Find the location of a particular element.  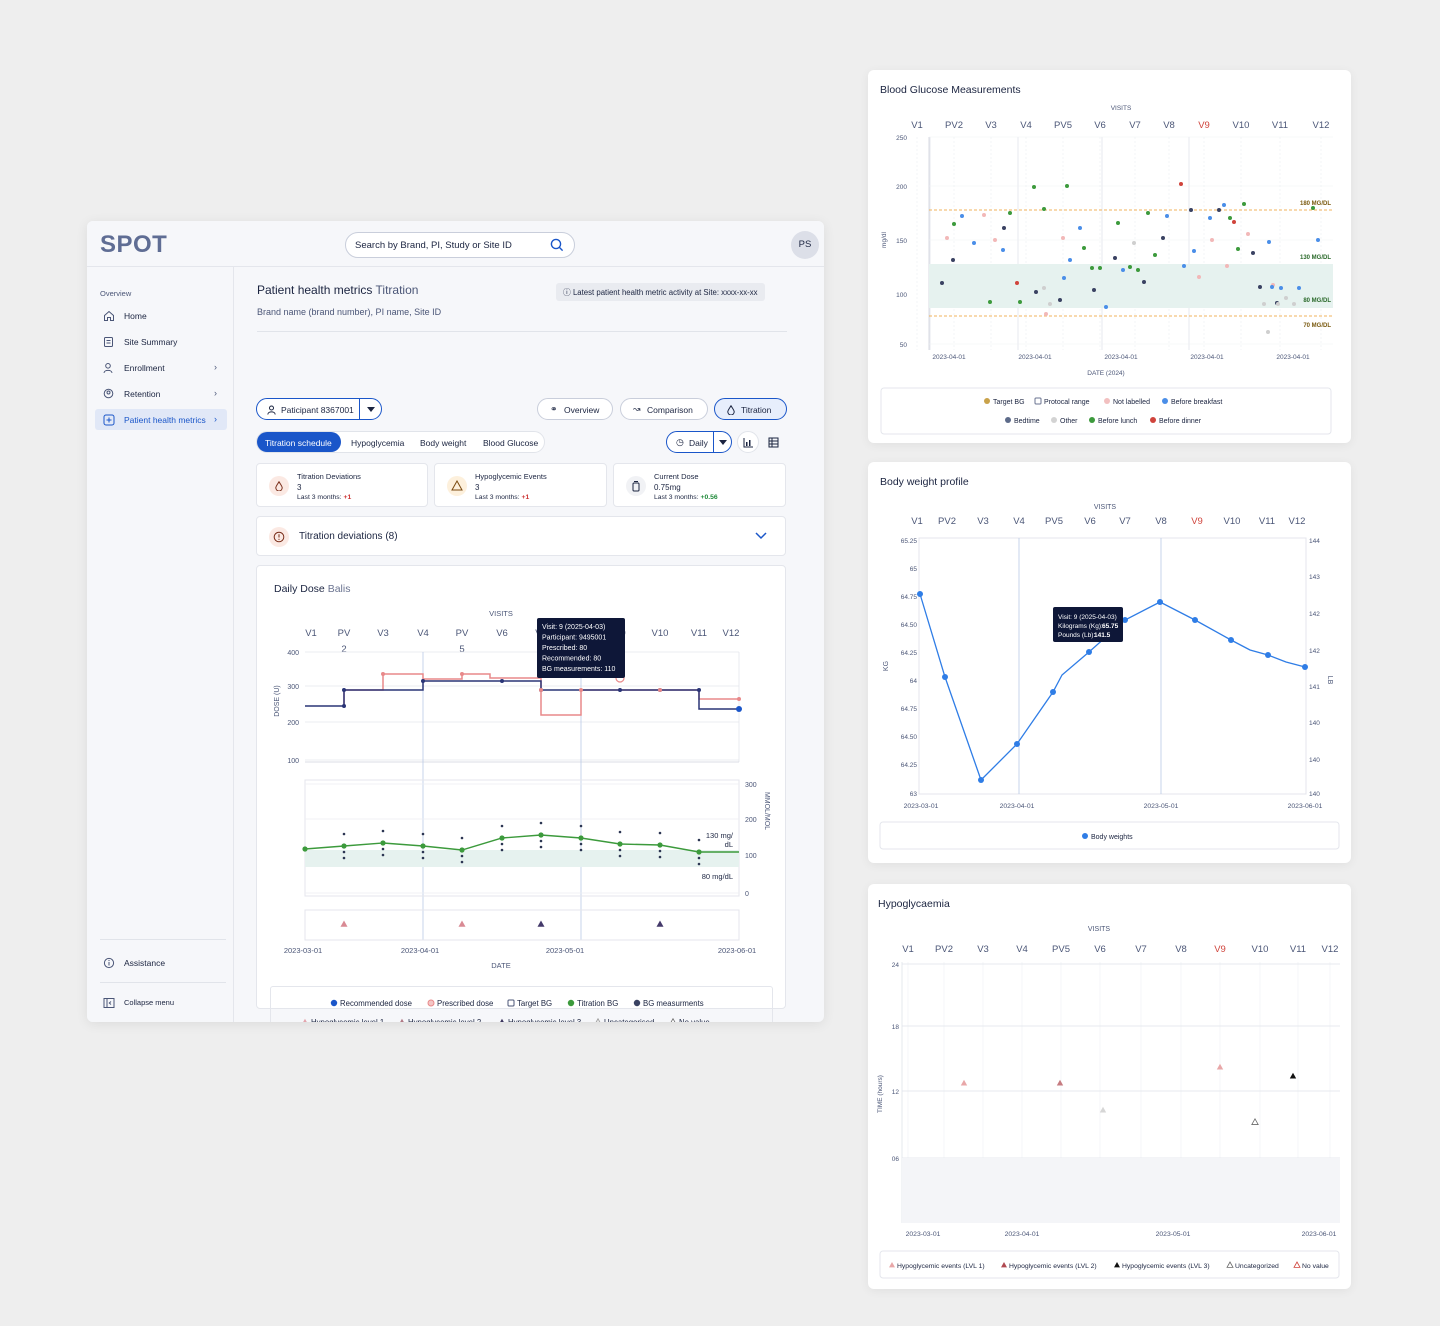

titration-deviations-accordion: Titration deviations (8) is located at coordinates (521, 536).